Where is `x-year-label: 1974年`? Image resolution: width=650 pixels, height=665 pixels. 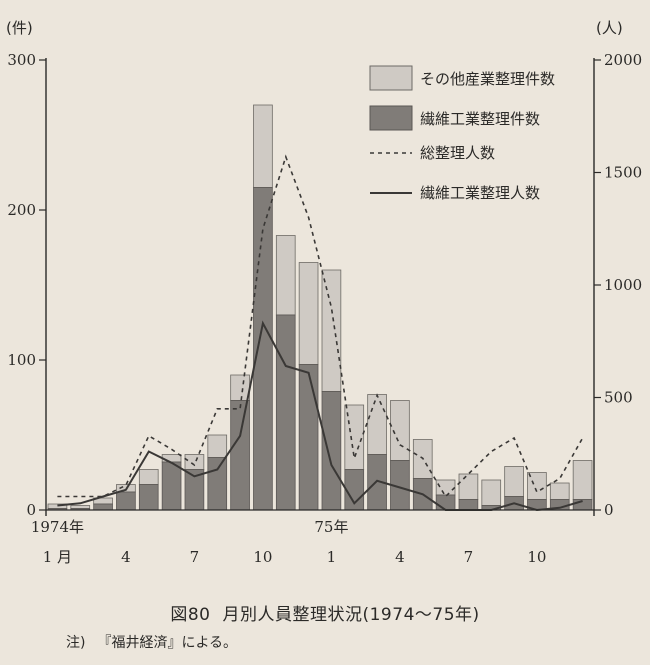 x-year-label: 1974年 is located at coordinates (57, 527).